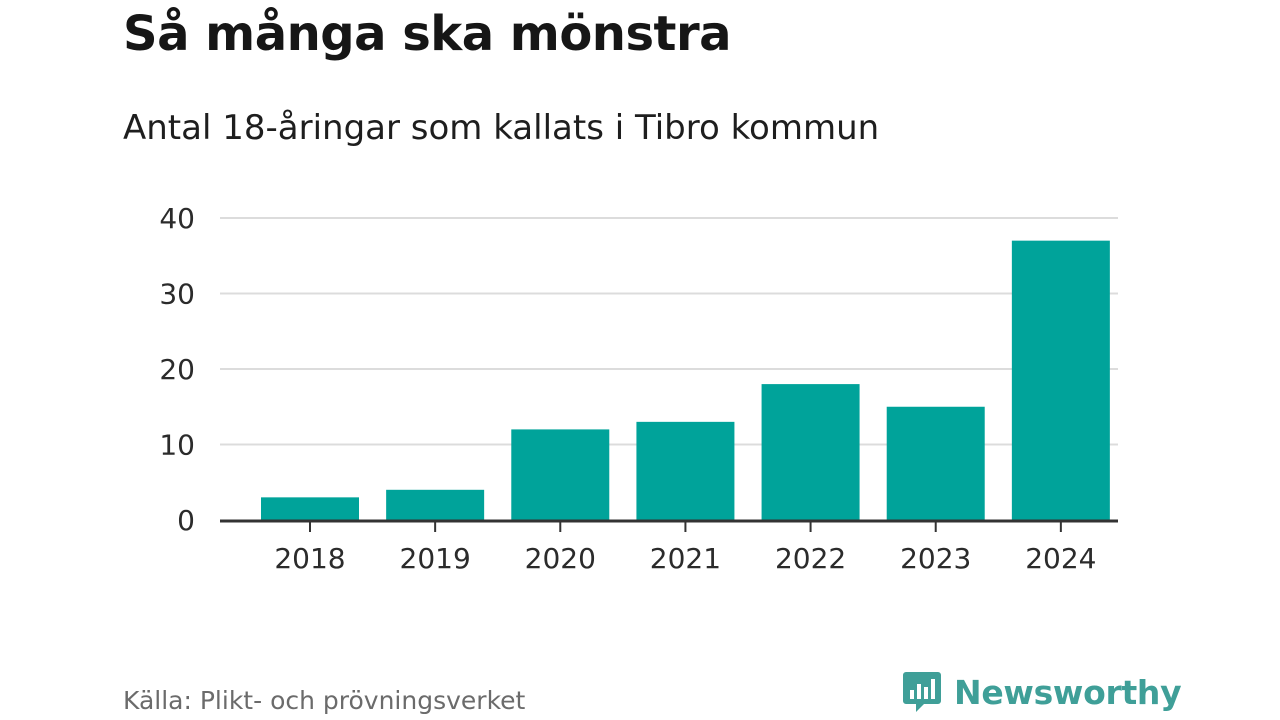 This screenshot has width=1280, height=720. I want to click on x-tick-label-2023: 2023, so click(935, 558).